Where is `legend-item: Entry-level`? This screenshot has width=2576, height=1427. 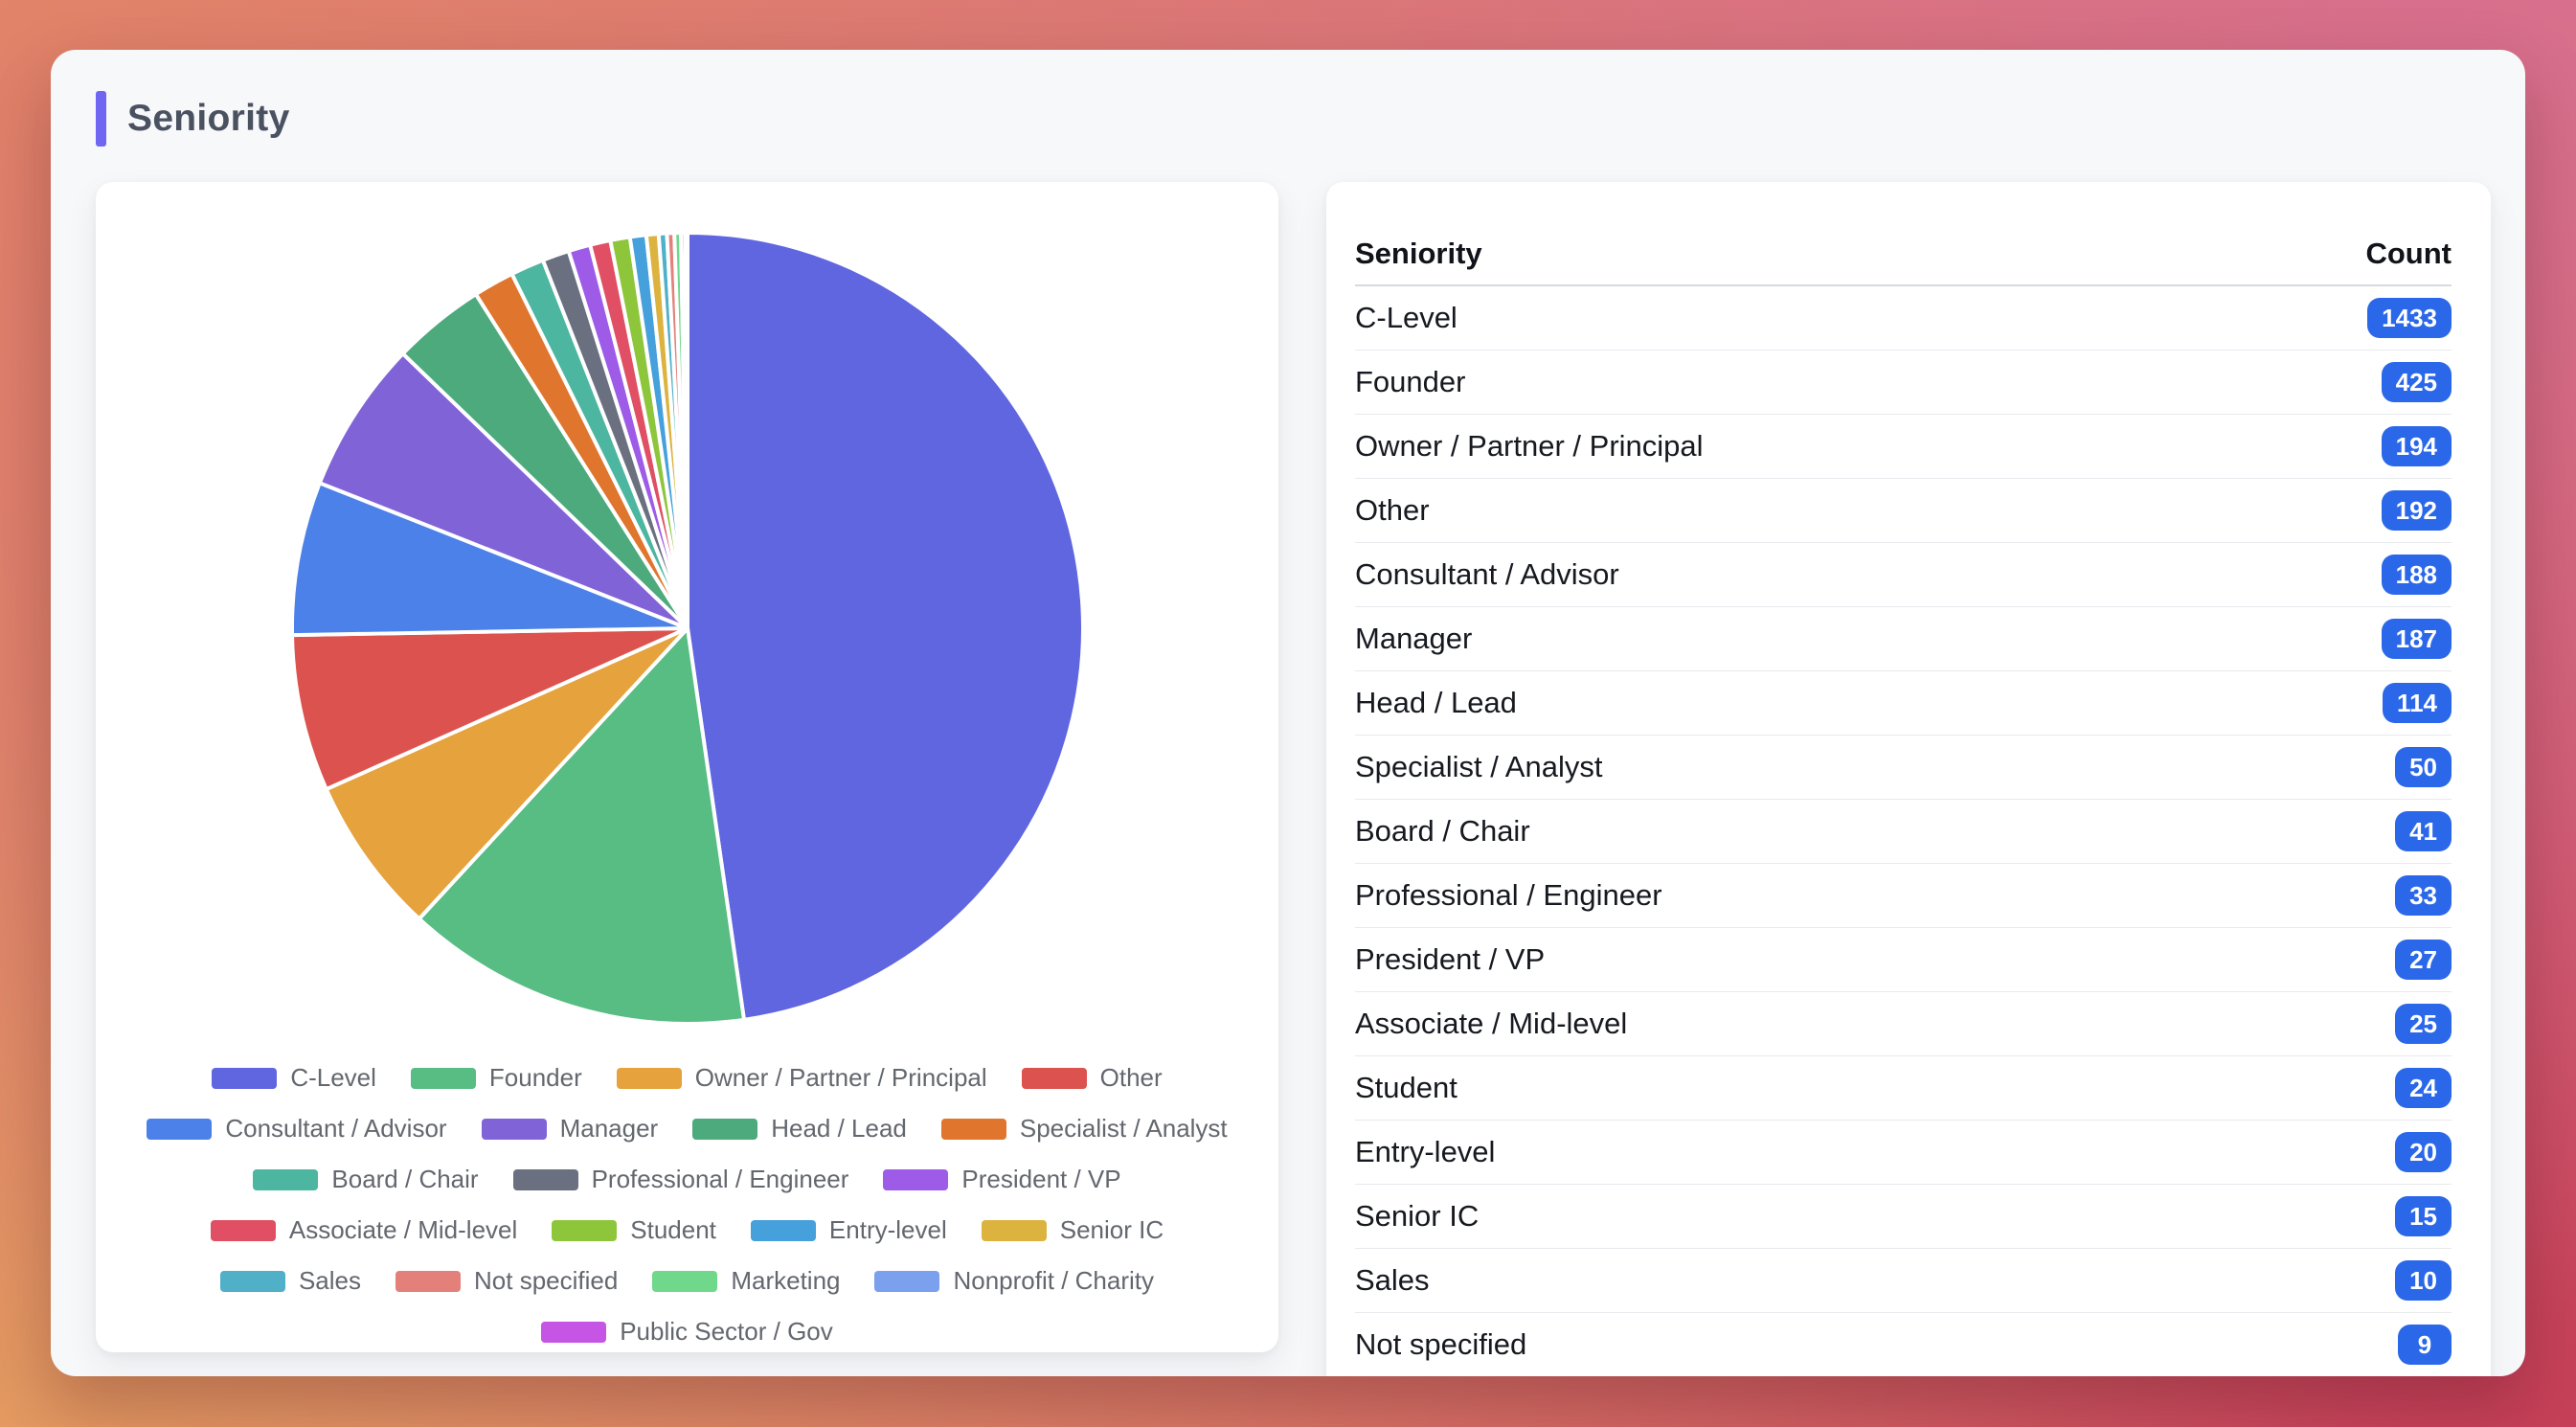 legend-item: Entry-level is located at coordinates (848, 1230).